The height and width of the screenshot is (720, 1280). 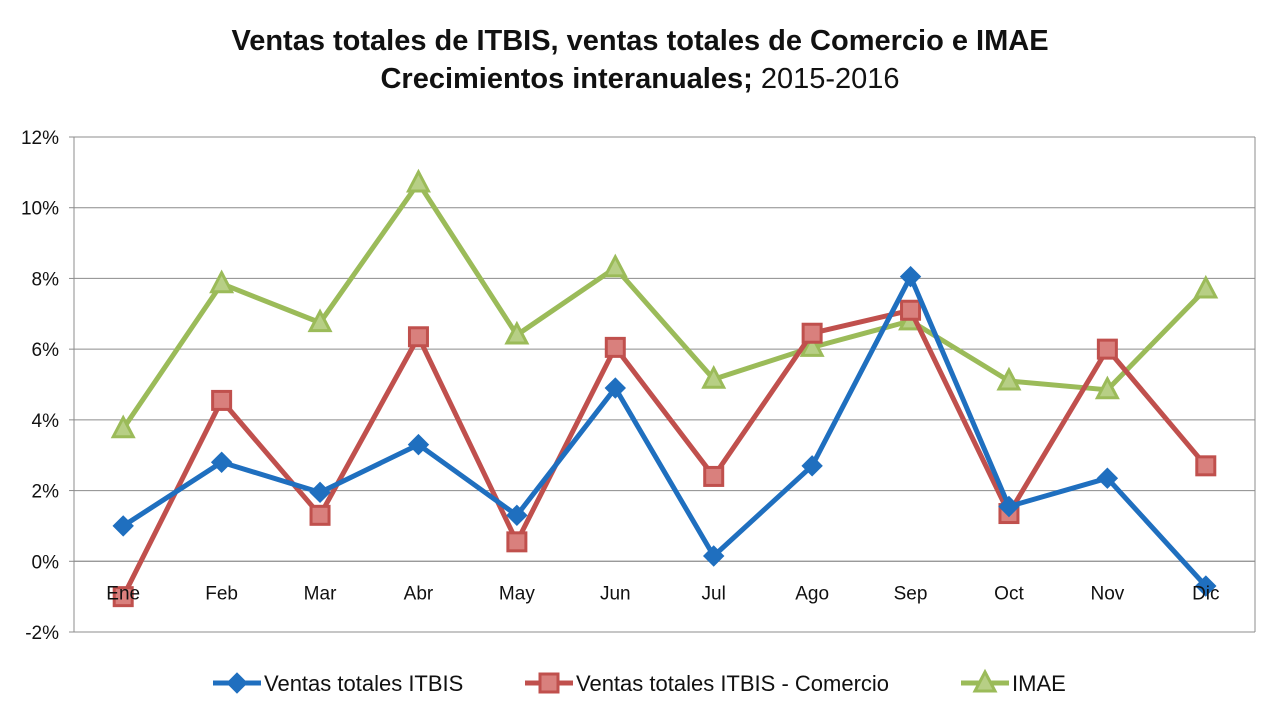 I want to click on legend-item-2: IMAE, so click(x=1013, y=682).